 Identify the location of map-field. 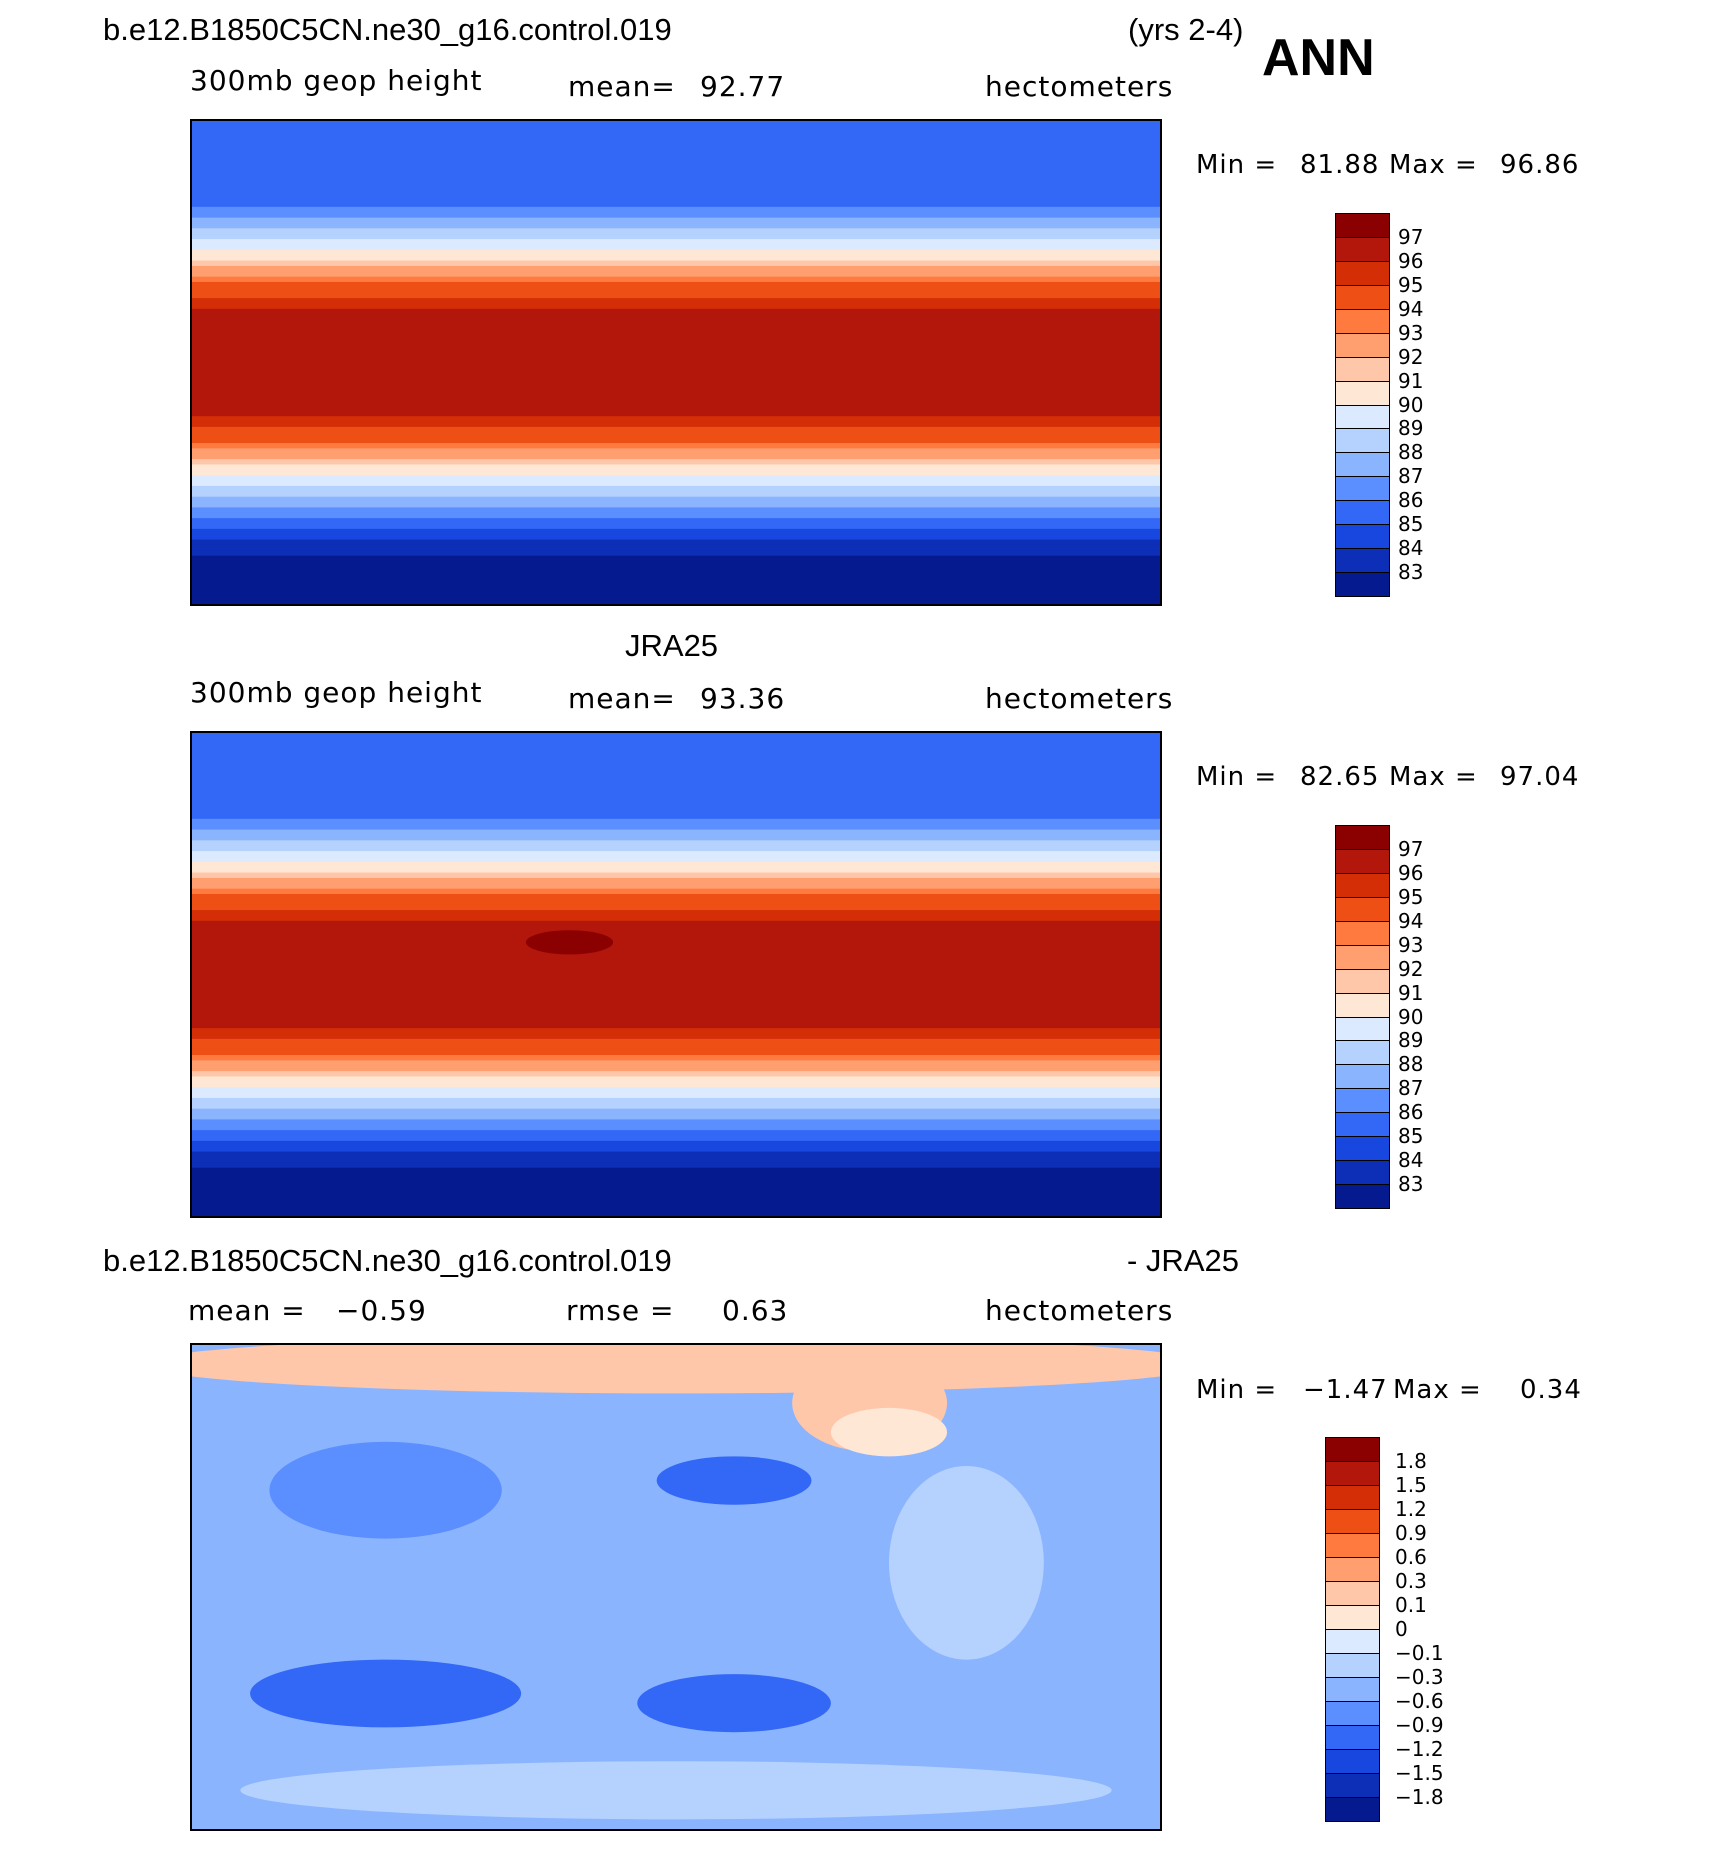
(676, 974).